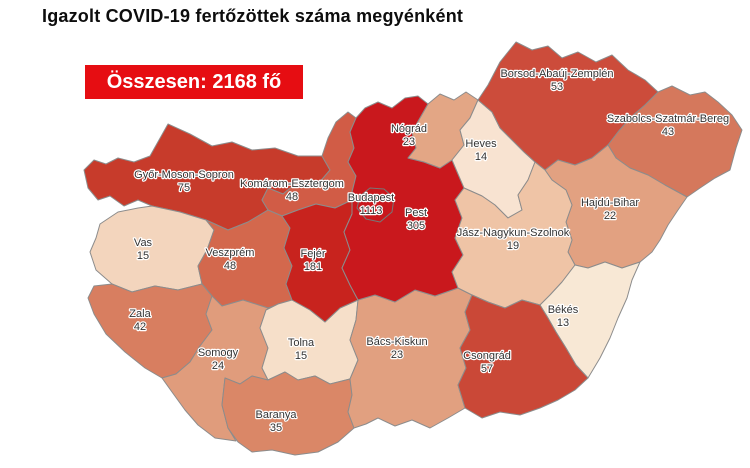 This screenshot has width=750, height=468. I want to click on county-label-hajdu-bihar: Hajdú-Bihar, so click(610, 203).